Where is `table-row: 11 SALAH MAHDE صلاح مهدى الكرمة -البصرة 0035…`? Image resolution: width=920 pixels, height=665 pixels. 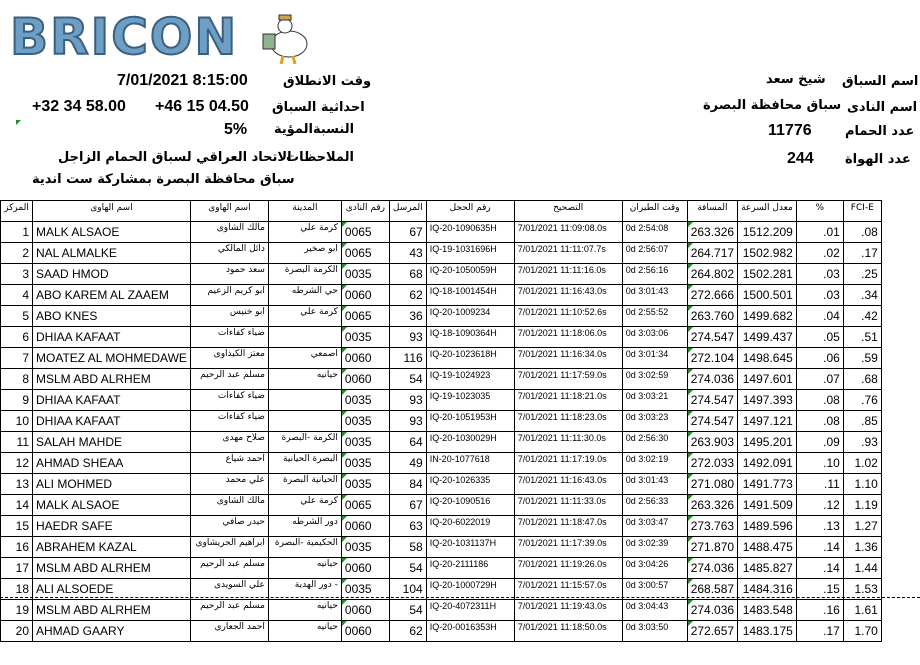
table-row: 11 SALAH MAHDE صلاح مهدى الكرمة -البصرة 0035… is located at coordinates (441, 442).